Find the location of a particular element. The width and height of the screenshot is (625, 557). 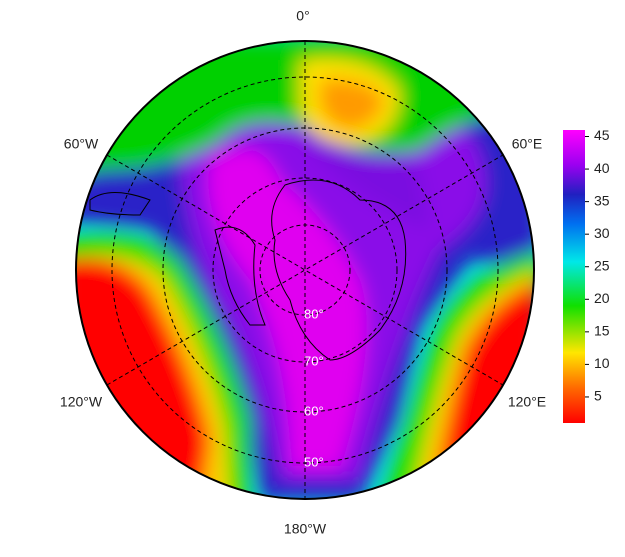

latitude-label: 50° is located at coordinates (314, 461).